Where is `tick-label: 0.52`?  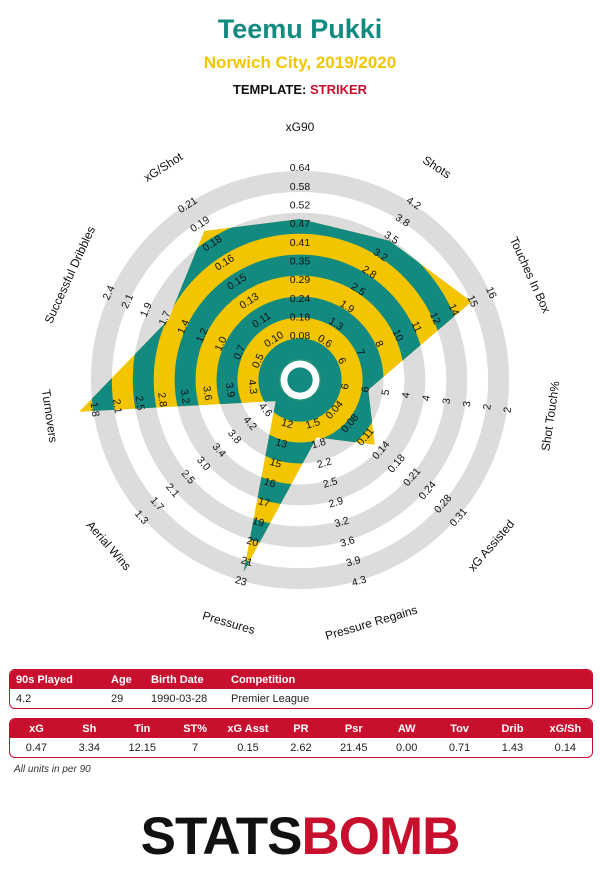 tick-label: 0.52 is located at coordinates (300, 206).